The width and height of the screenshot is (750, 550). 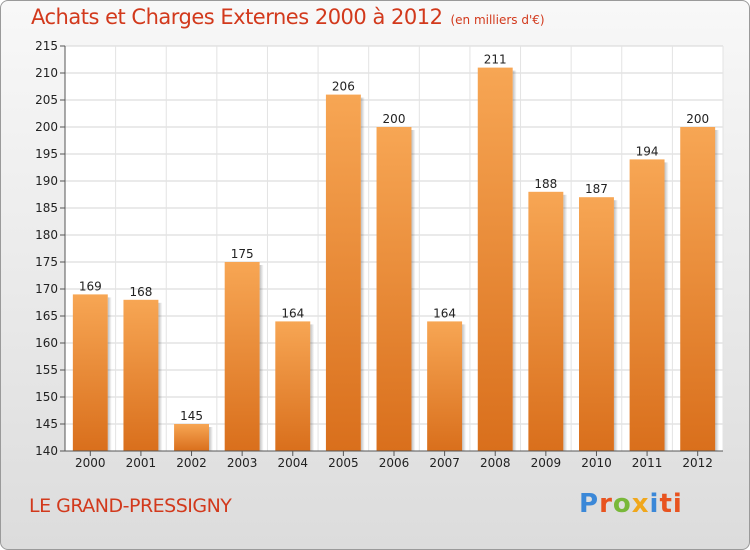 I want to click on data-label: 145, so click(x=191, y=416).